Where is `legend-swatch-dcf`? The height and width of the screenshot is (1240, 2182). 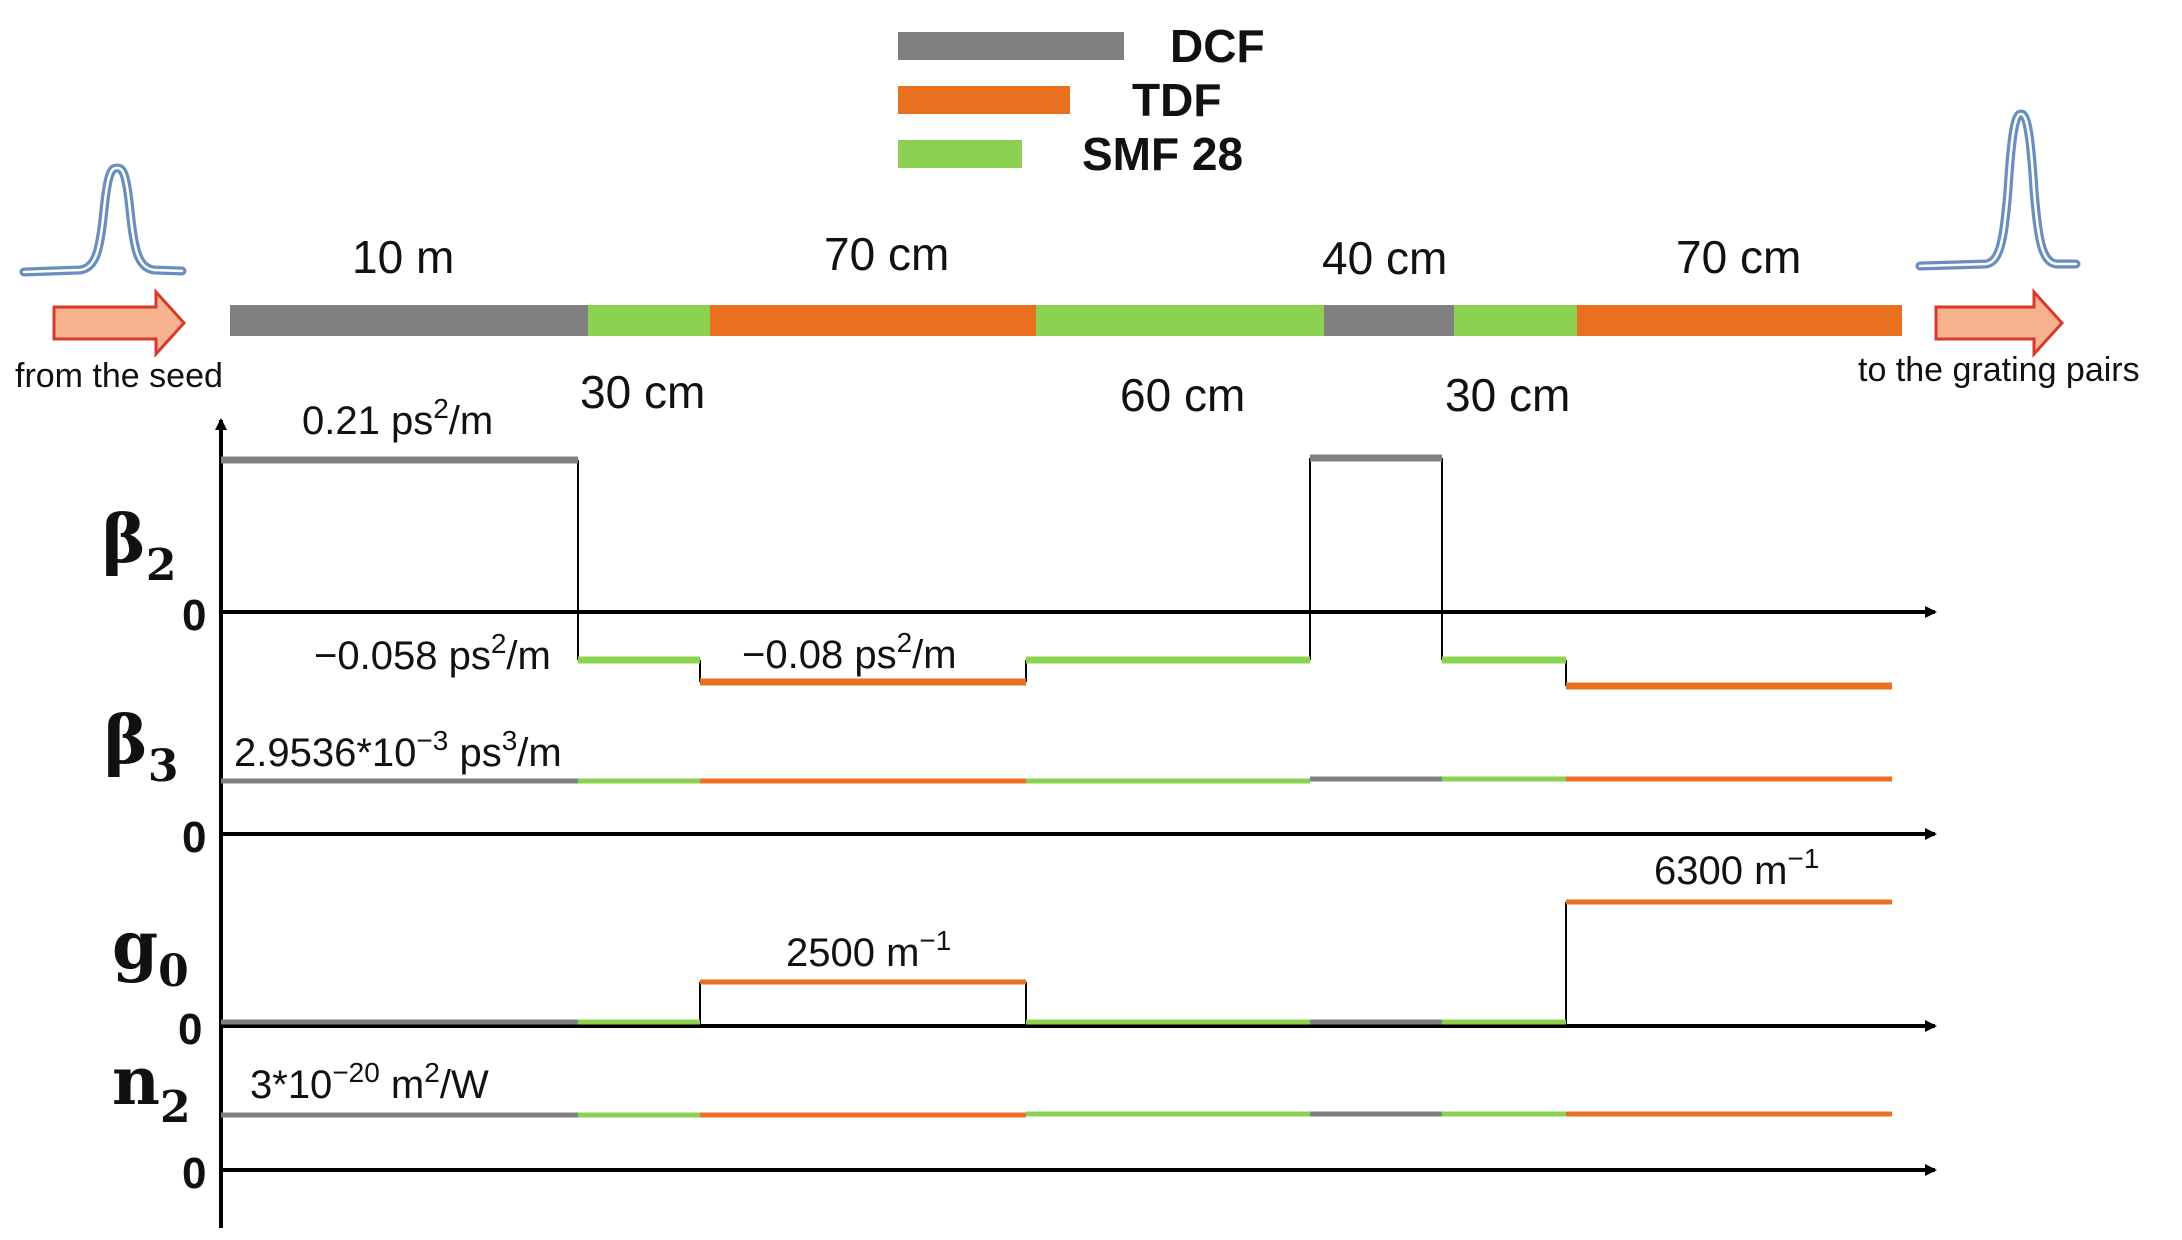 legend-swatch-dcf is located at coordinates (1011, 46).